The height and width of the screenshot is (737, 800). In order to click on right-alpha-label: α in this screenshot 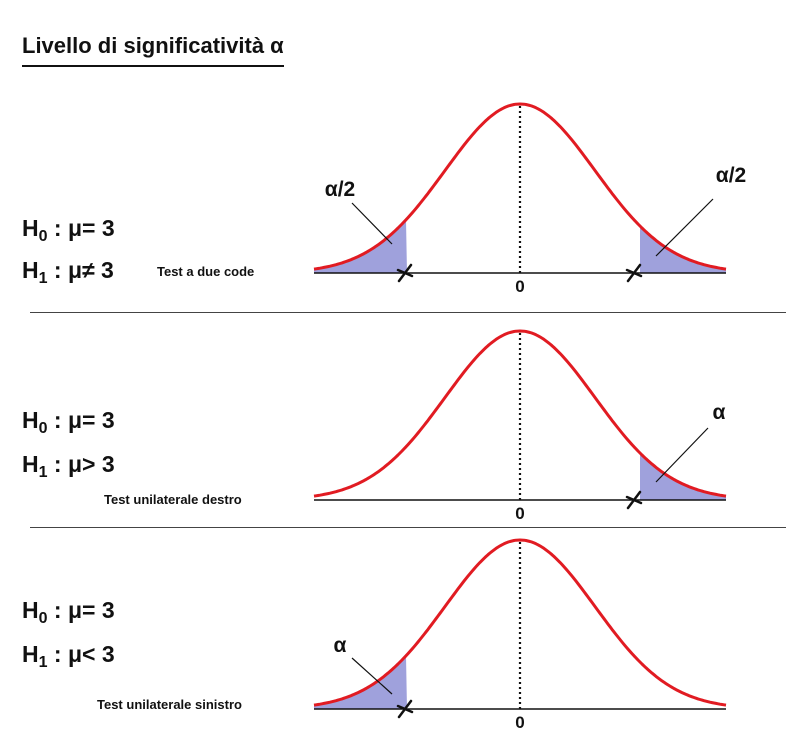, I will do `click(719, 412)`.